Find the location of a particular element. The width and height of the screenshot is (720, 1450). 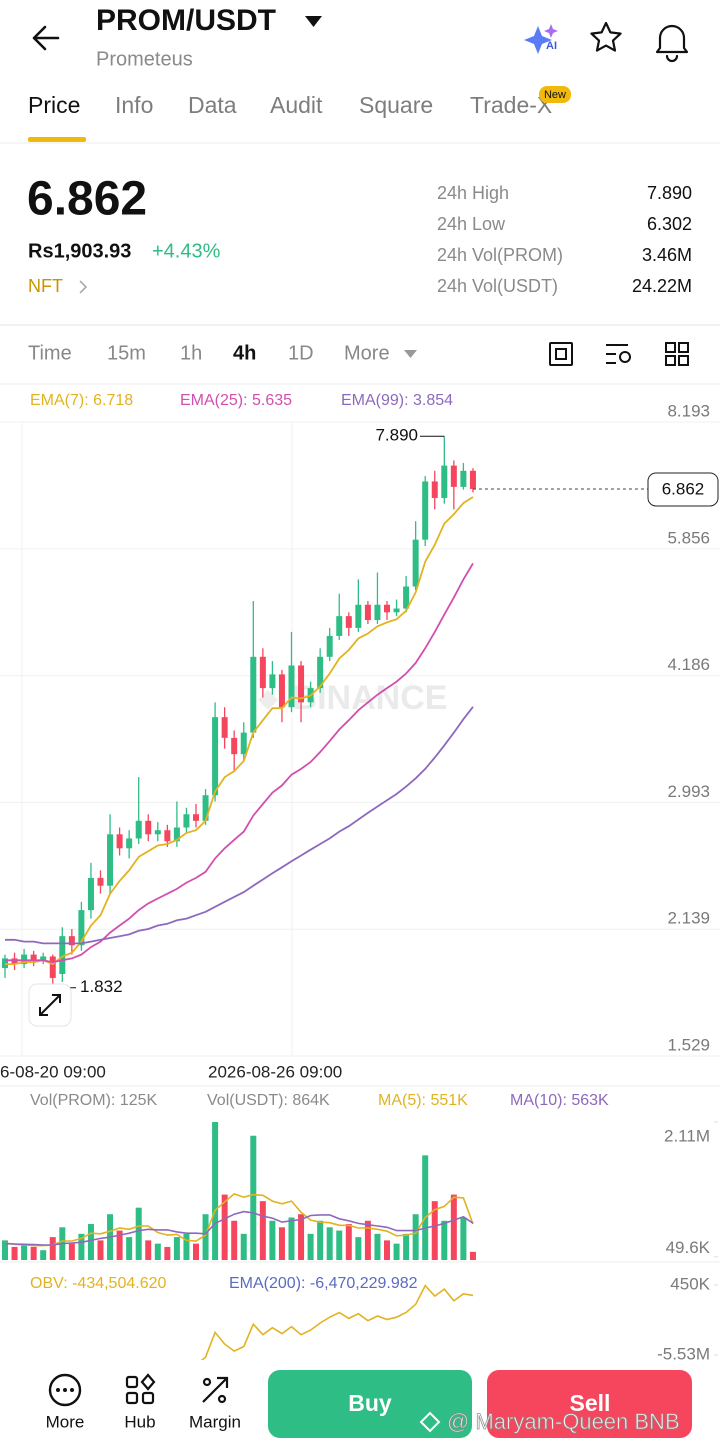

ma-line is located at coordinates (239, 1219).